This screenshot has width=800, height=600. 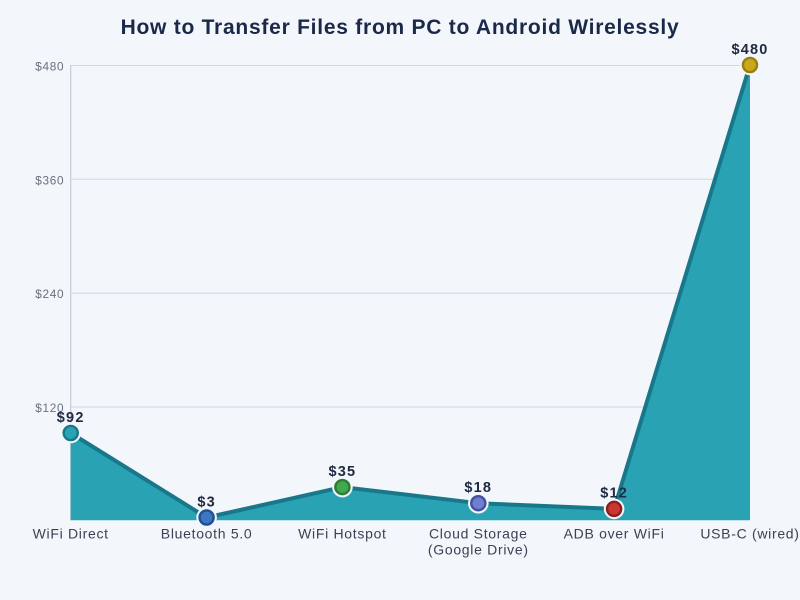 I want to click on svg-text: $360, so click(x=49, y=180).